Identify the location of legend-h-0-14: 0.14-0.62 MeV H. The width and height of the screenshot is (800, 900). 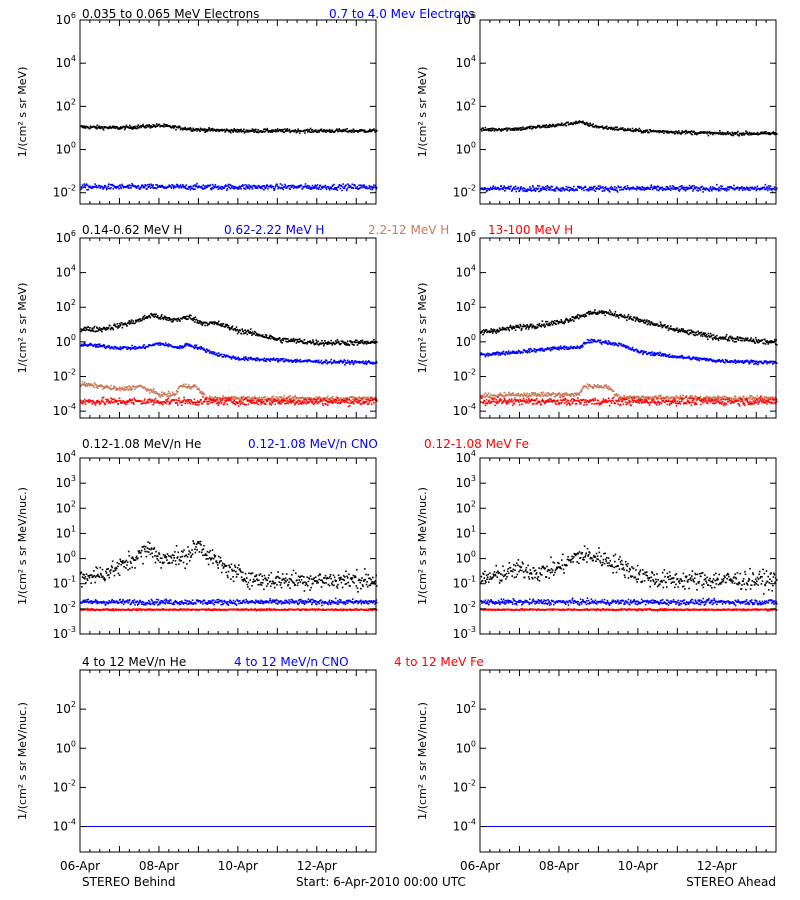
(132, 230).